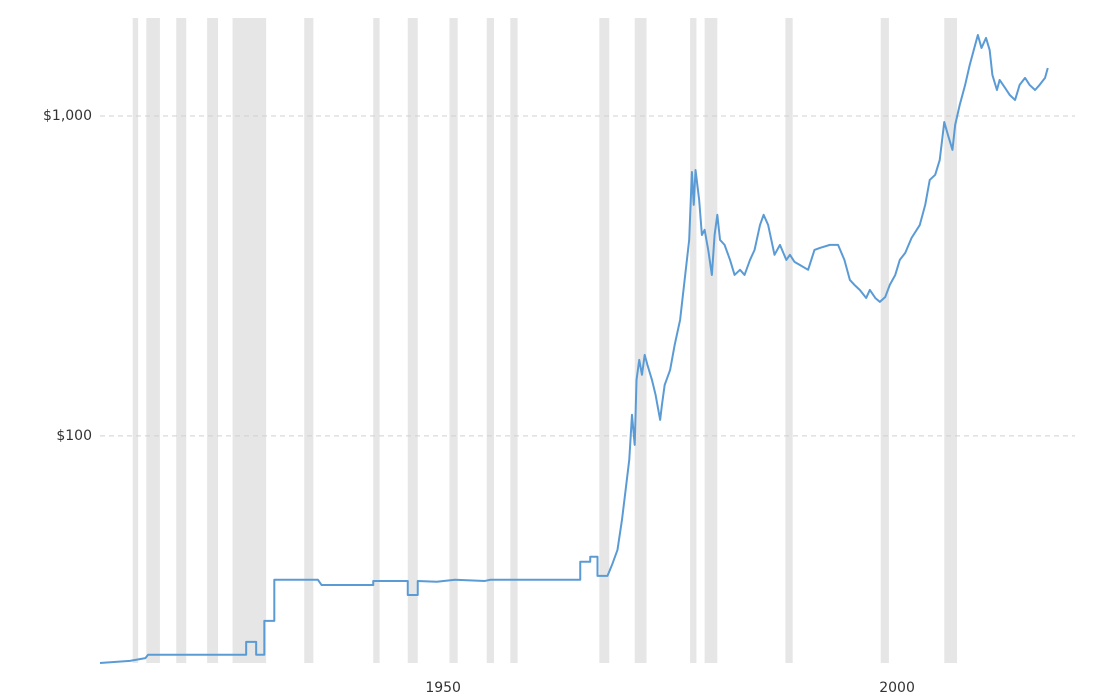 The width and height of the screenshot is (1110, 700). What do you see at coordinates (67, 116) in the screenshot?
I see `y-tick-label: $1,000` at bounding box center [67, 116].